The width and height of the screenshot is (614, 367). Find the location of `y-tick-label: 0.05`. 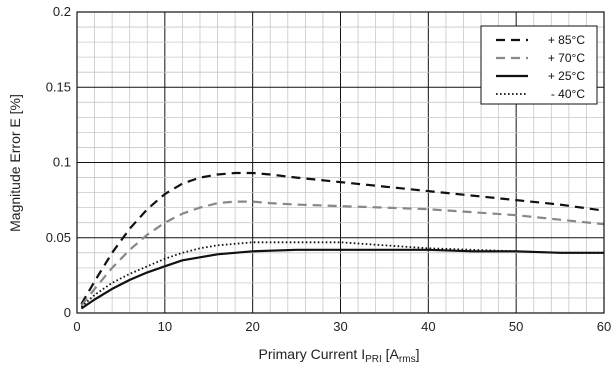

y-tick-label: 0.05 is located at coordinates (58, 237).